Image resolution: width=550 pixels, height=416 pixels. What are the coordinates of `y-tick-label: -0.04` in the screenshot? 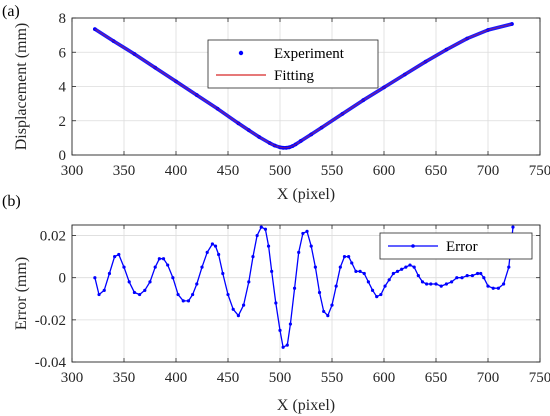 It's located at (51, 363).